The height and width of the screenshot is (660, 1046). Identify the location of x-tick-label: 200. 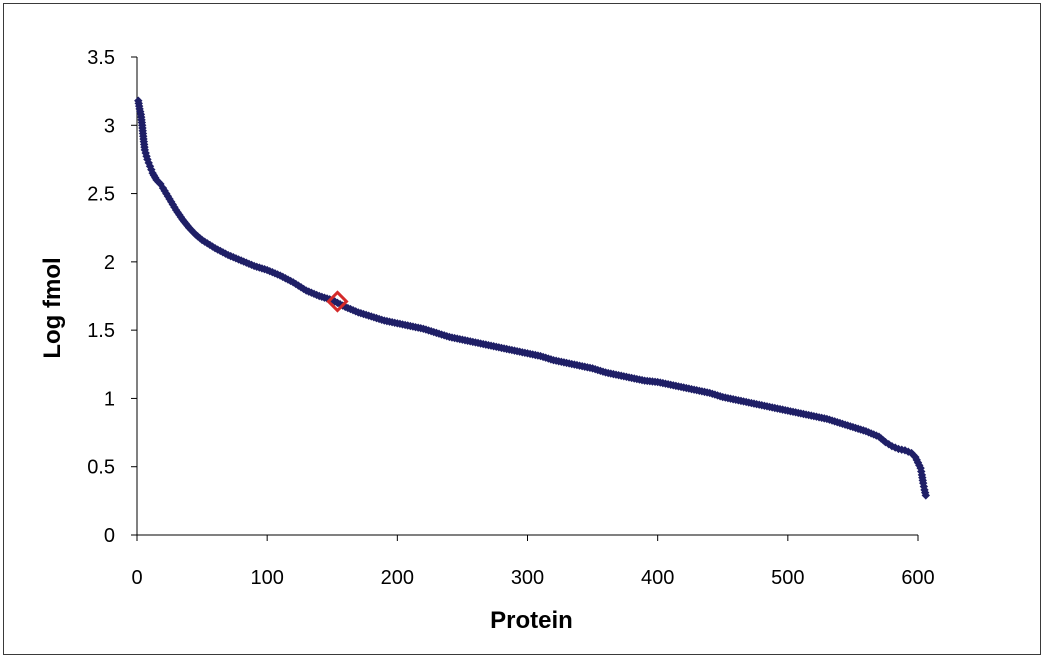
(397, 578).